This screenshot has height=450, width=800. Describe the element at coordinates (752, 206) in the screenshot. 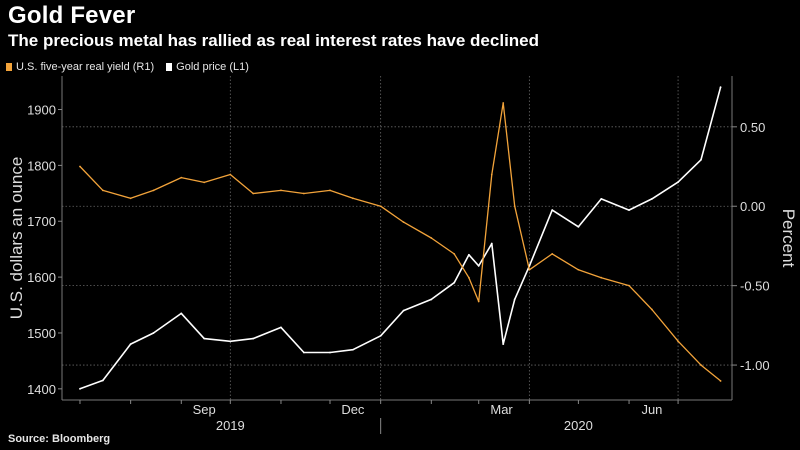

I see `tick-label-right: 0.00` at that location.